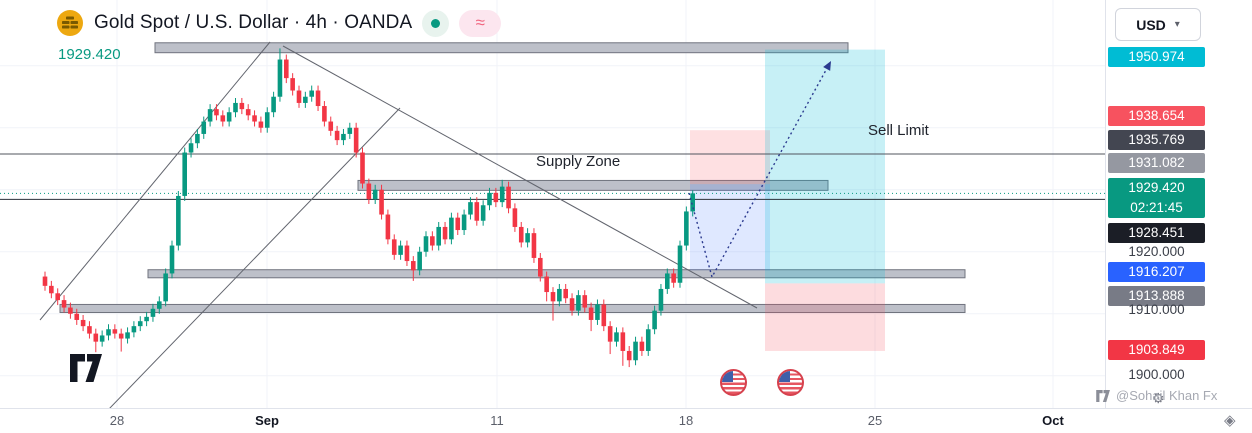 The image size is (1252, 433). What do you see at coordinates (1156, 309) in the screenshot?
I see `price-axis-label: 1910.000` at bounding box center [1156, 309].